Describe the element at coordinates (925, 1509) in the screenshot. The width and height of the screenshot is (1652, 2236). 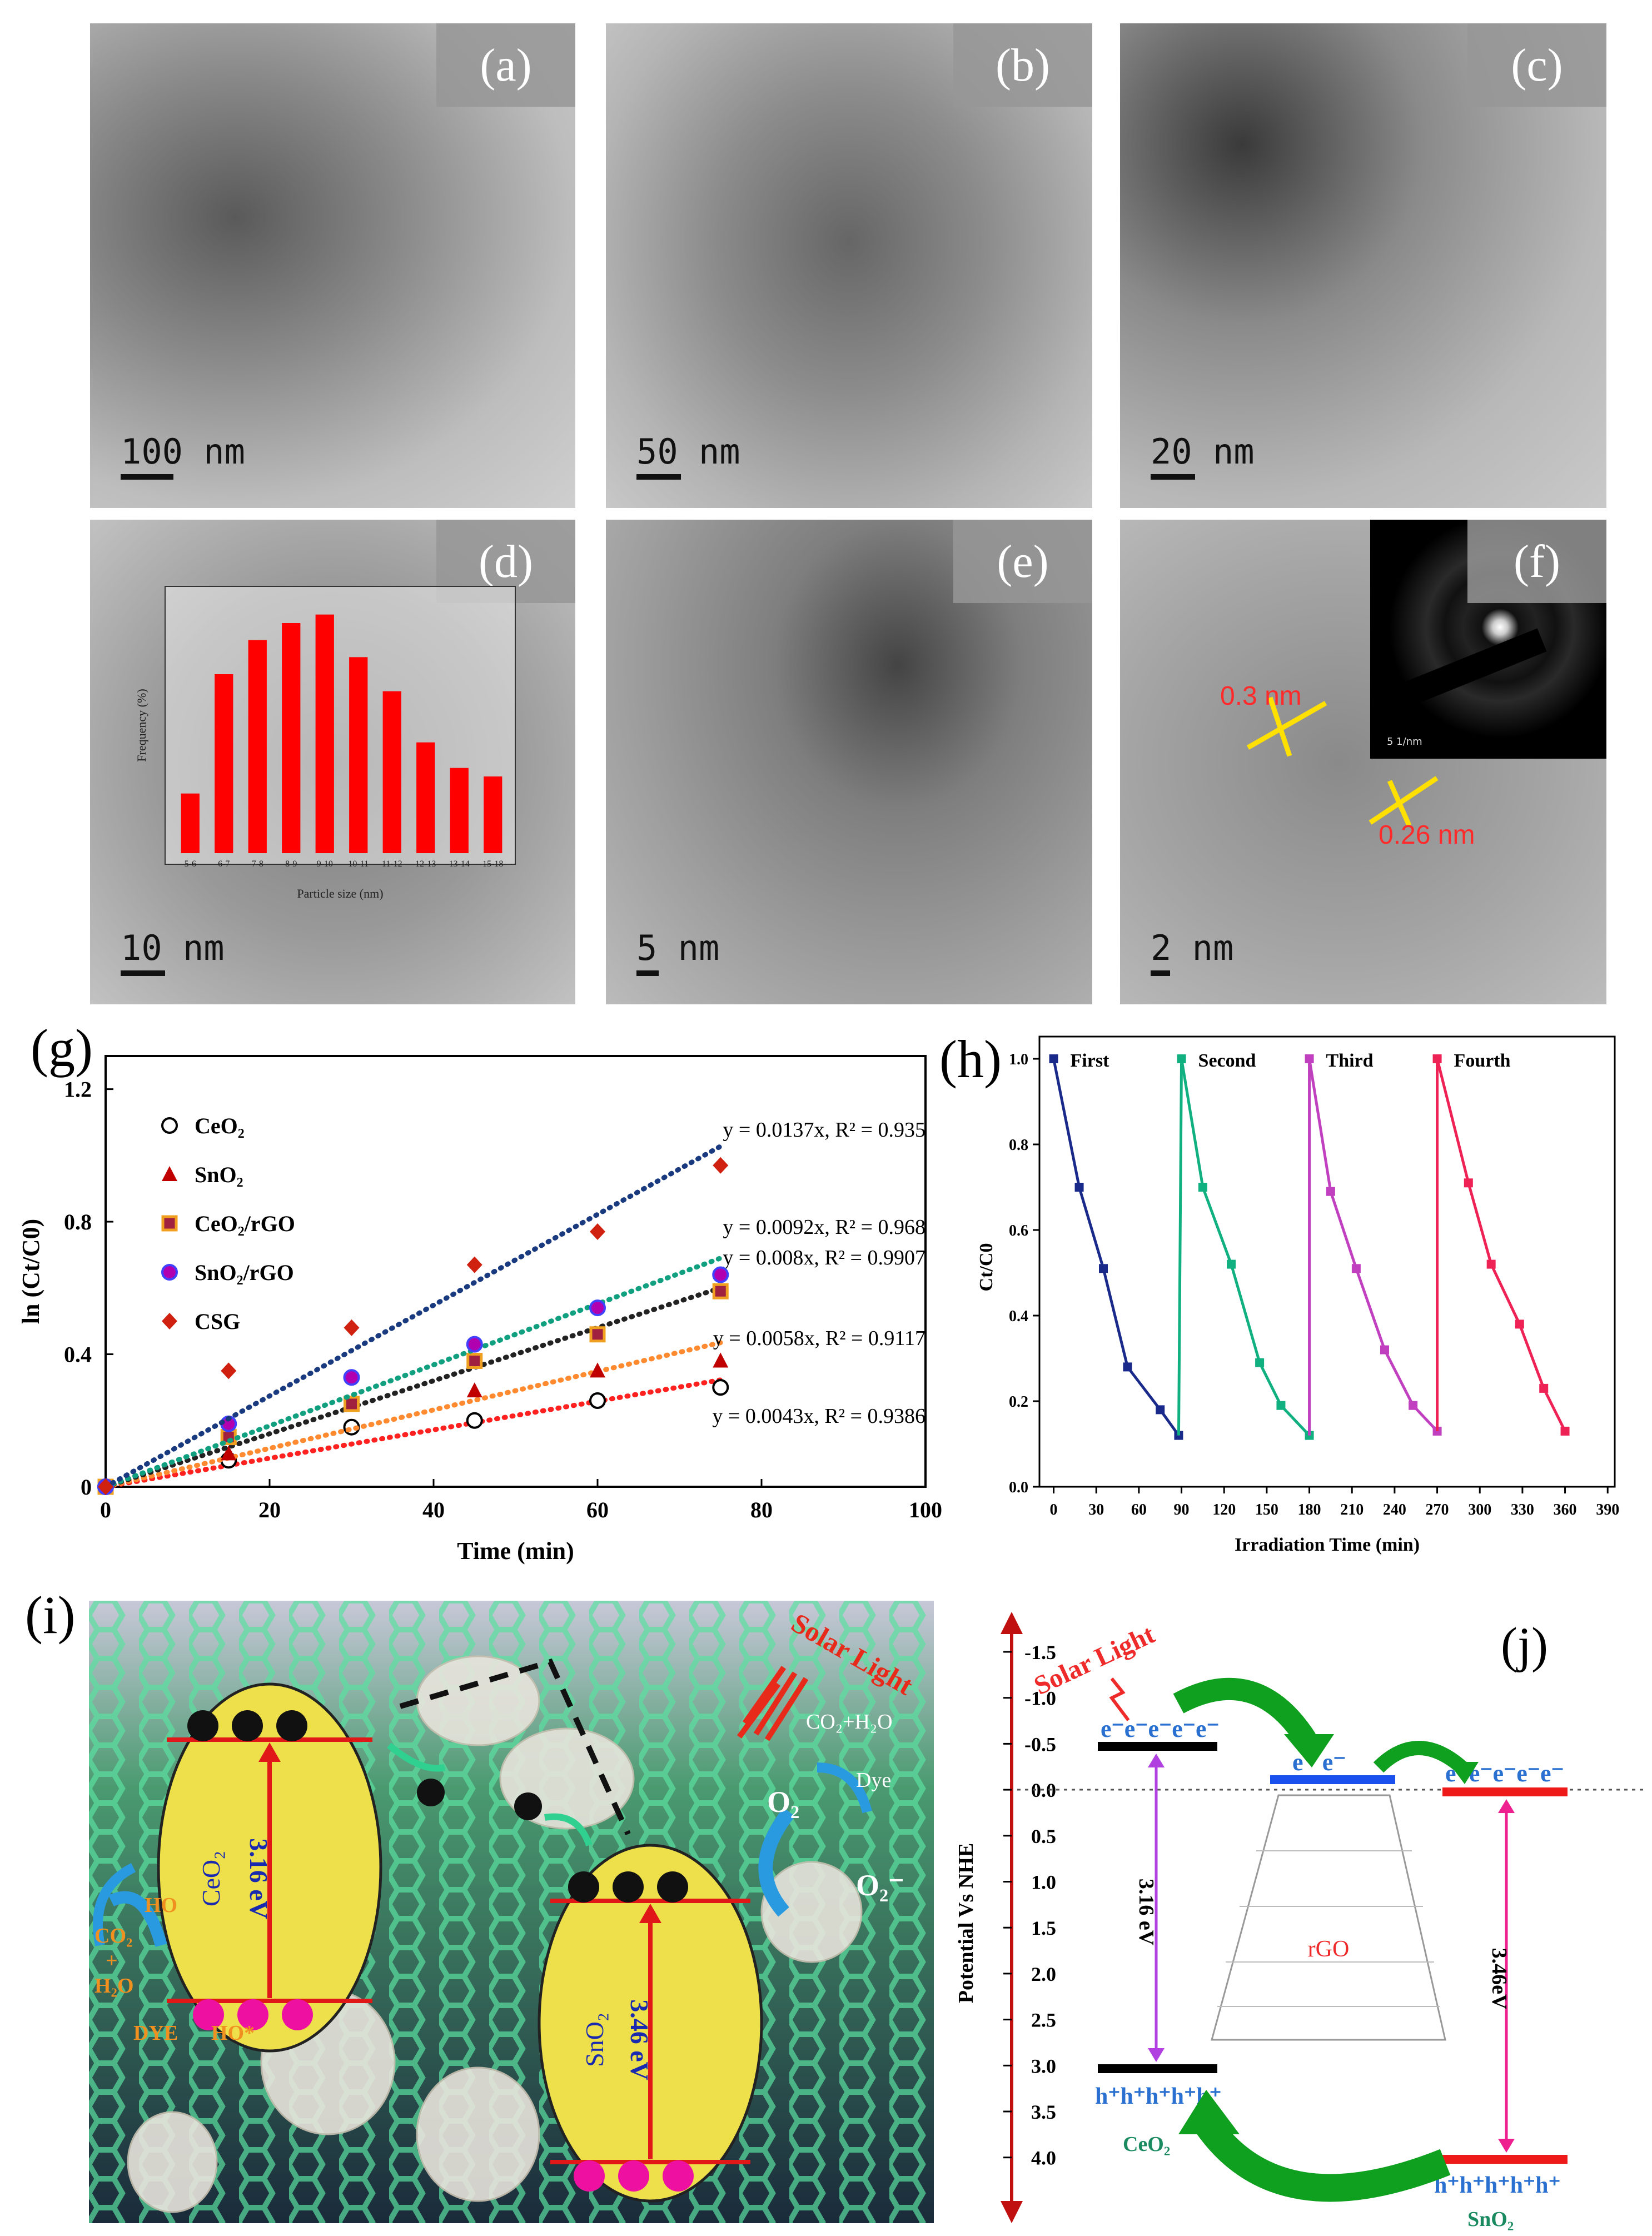
I see `x-tick-label: 100` at that location.